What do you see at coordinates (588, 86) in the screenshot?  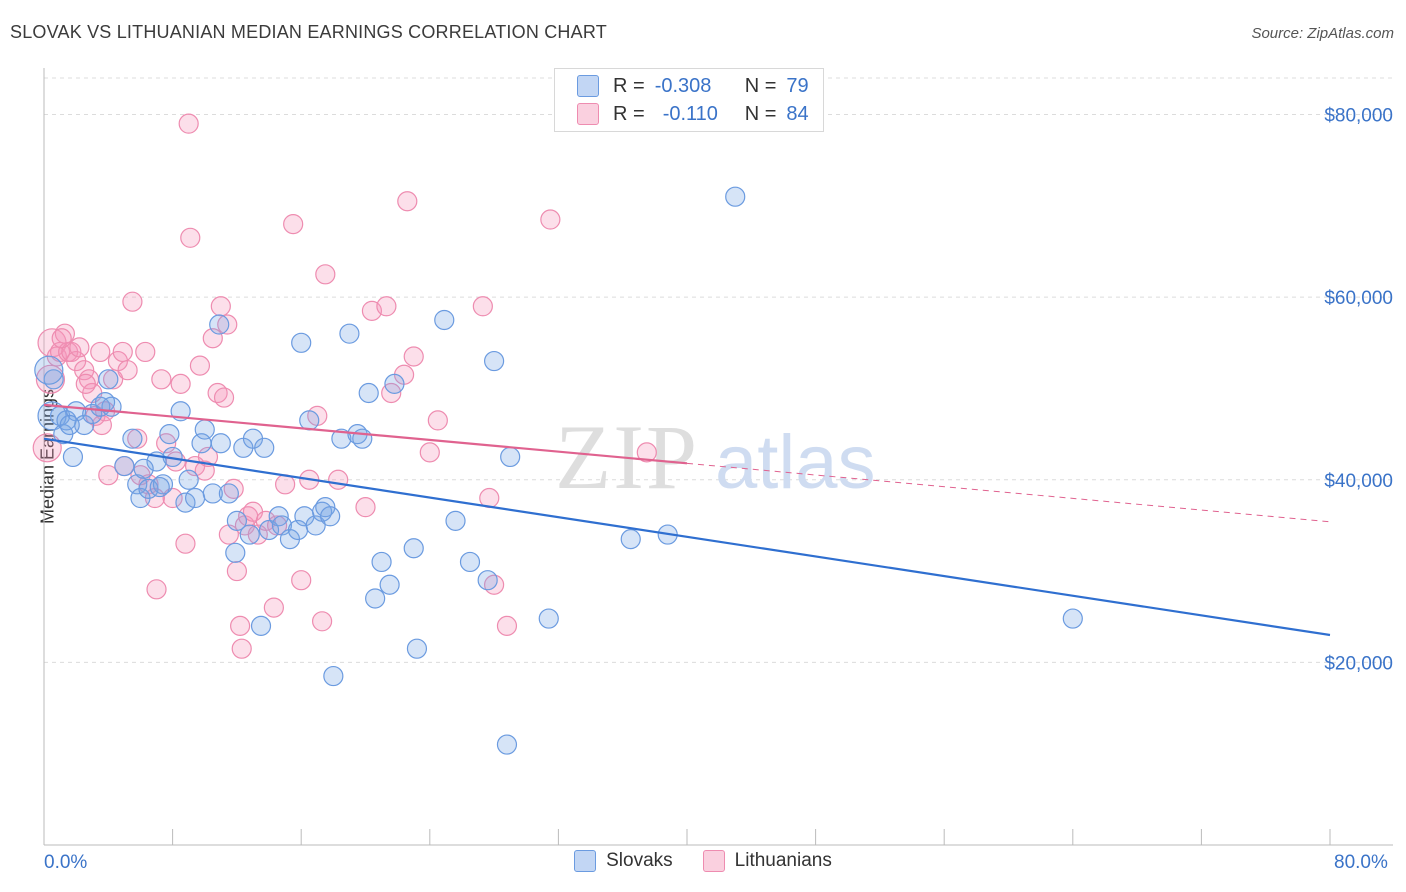 I see `slovak-swatch` at bounding box center [588, 86].